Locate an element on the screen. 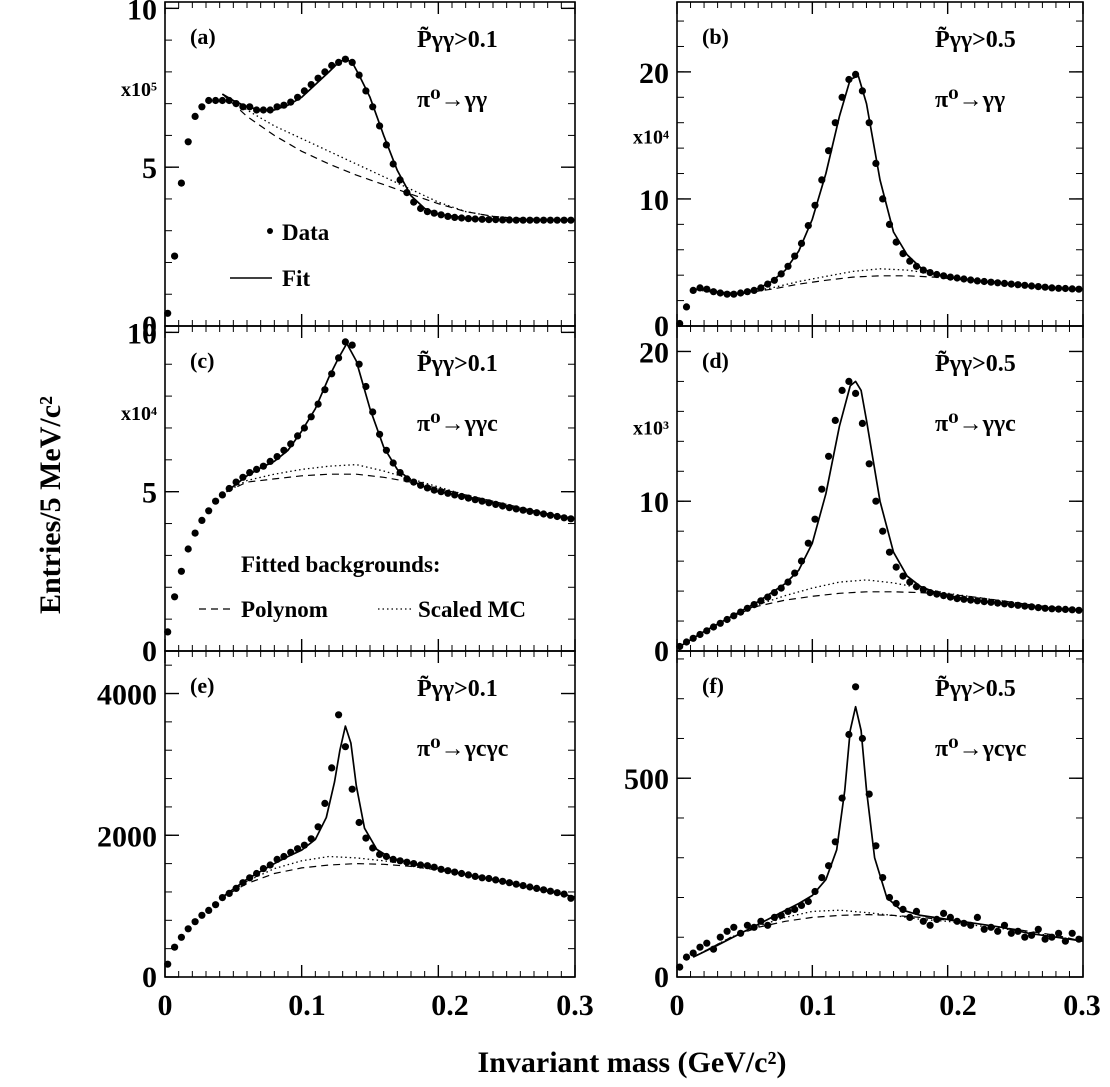 Image resolution: width=1110 pixels, height=1087 pixels. legend-backgrounds-title: Fitted backgrounds: is located at coordinates (341, 564).